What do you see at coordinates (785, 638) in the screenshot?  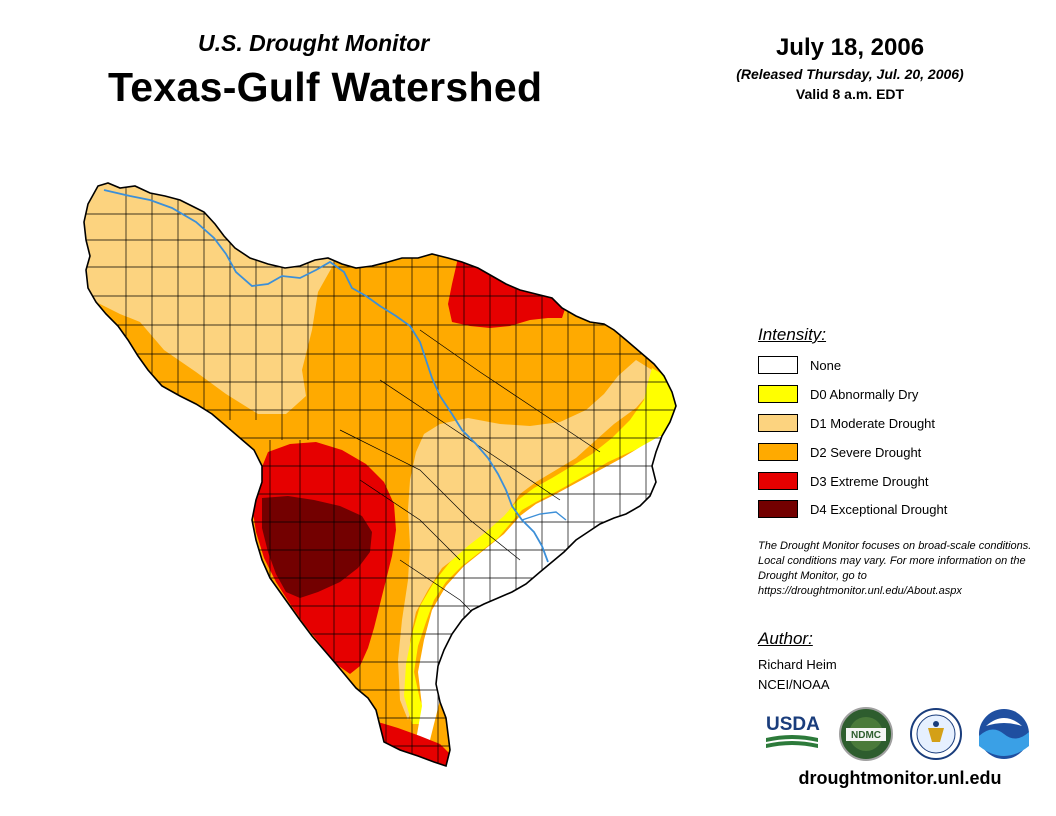 I see `author-heading: Author:` at bounding box center [785, 638].